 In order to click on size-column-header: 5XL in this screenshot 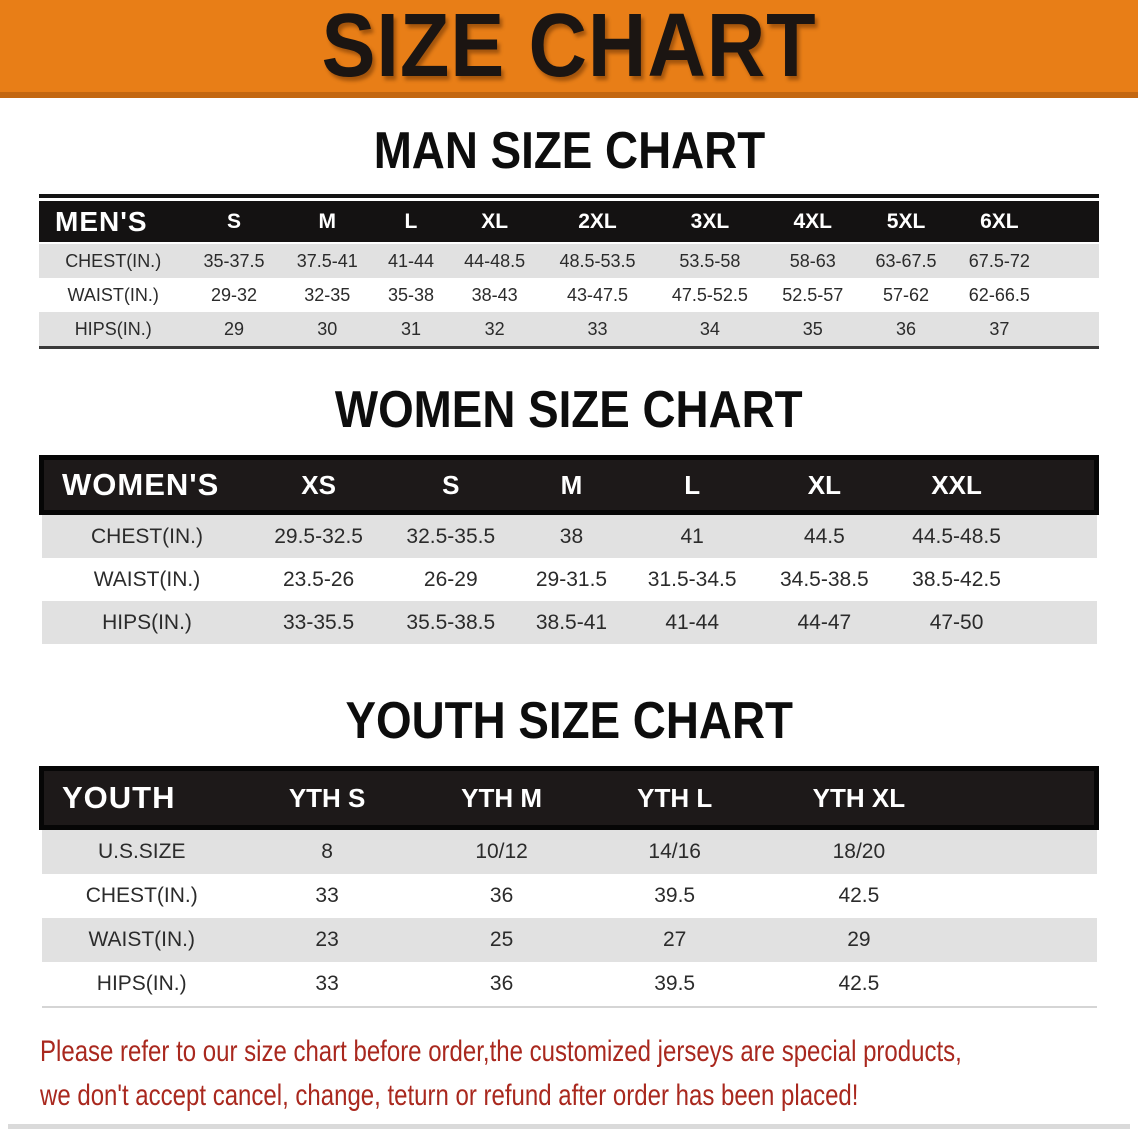, I will do `click(906, 222)`.